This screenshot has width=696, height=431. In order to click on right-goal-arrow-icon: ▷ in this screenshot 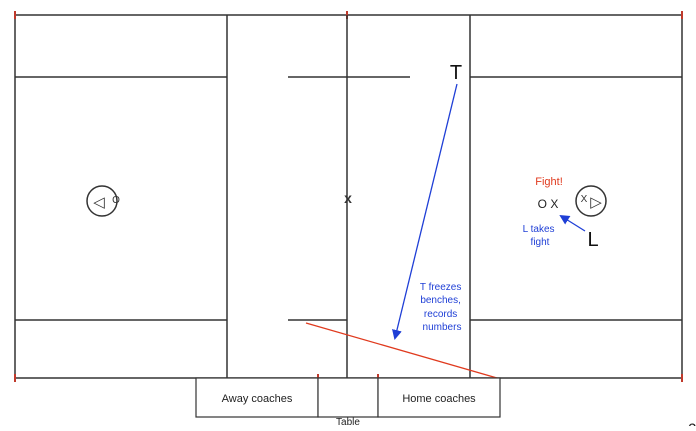, I will do `click(596, 202)`.